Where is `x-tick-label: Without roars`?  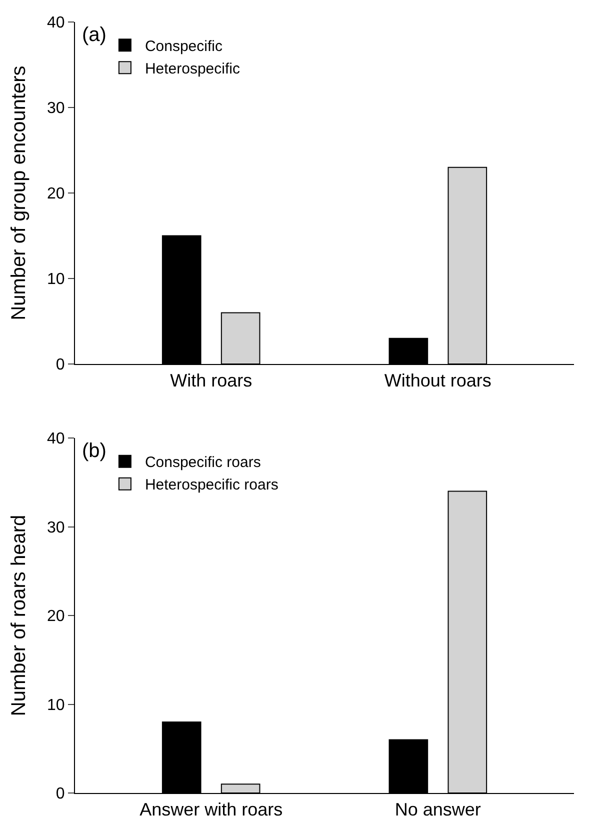 x-tick-label: Without roars is located at coordinates (438, 380).